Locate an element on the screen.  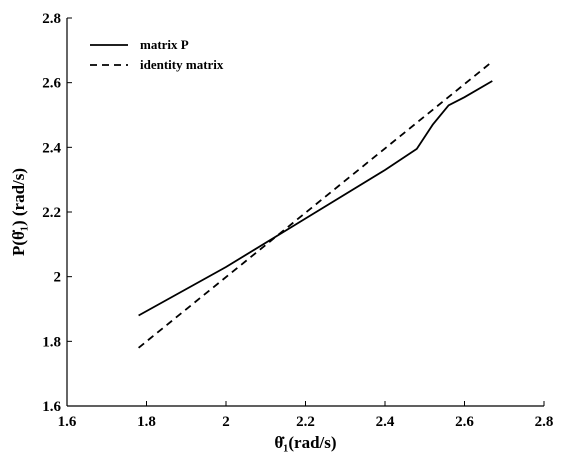
y-tick-label: 1.8 is located at coordinates (51, 342).